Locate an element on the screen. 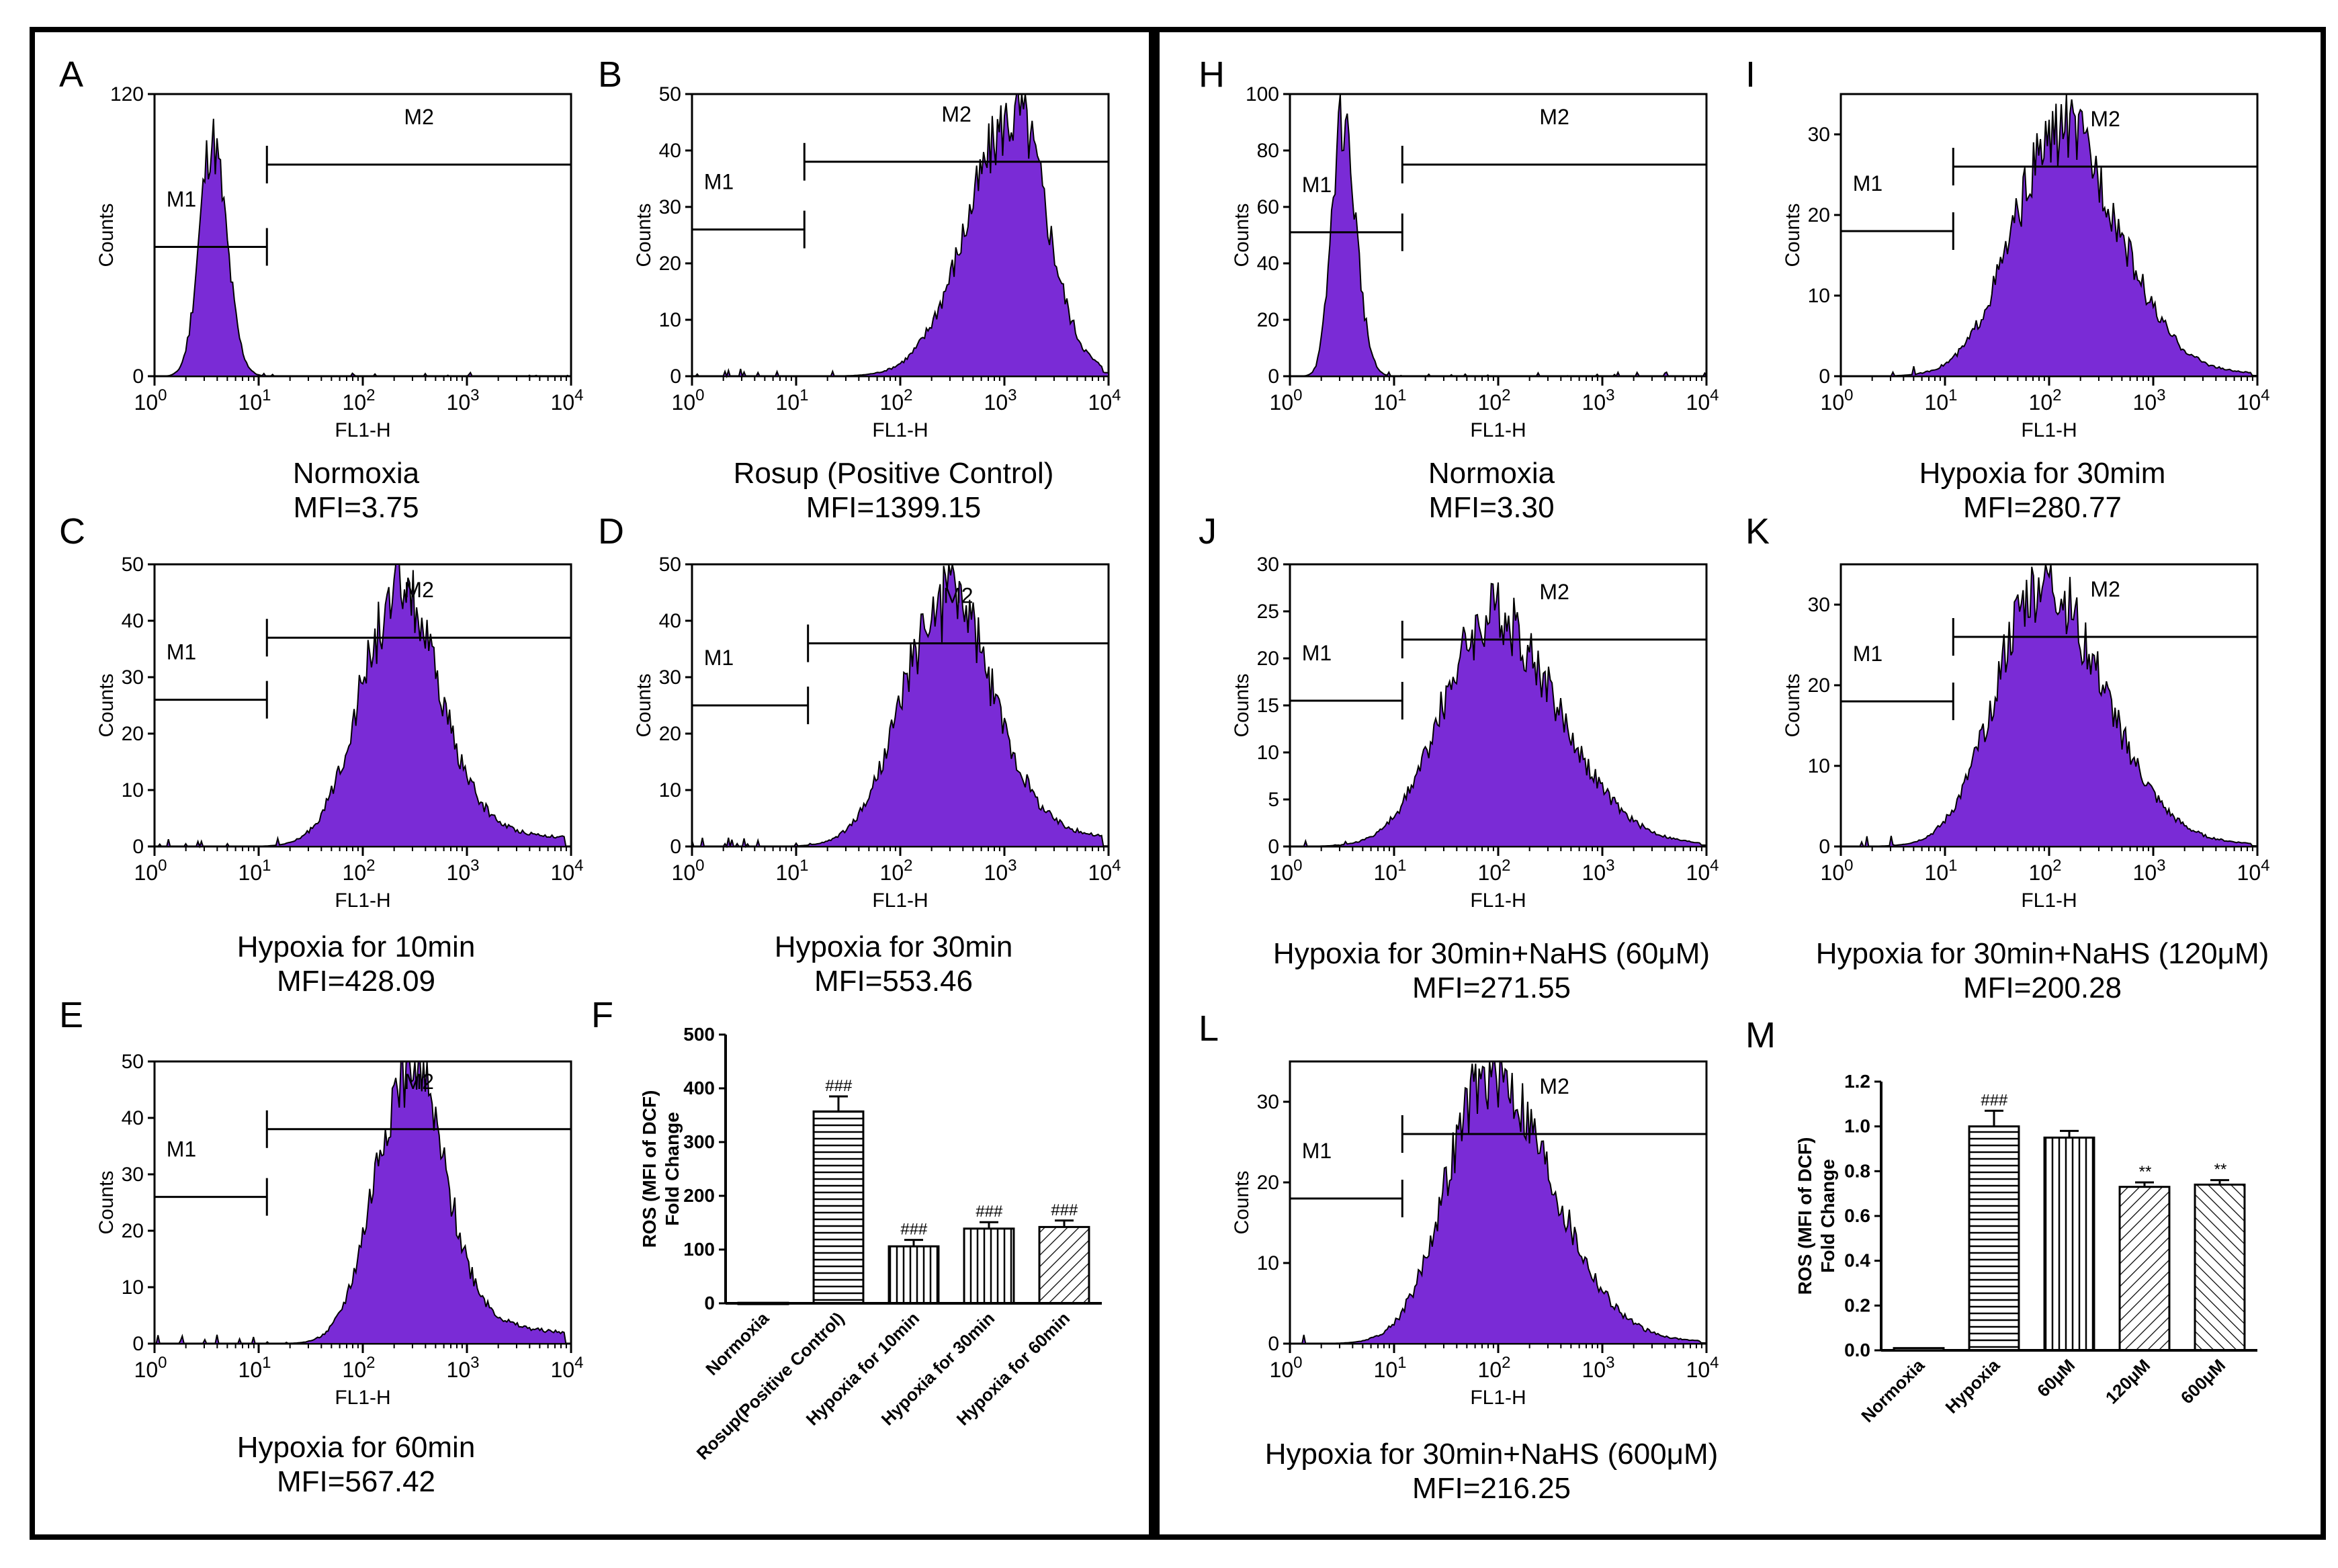 The height and width of the screenshot is (1568, 2338). mfi-value: MFI=428.09 is located at coordinates (356, 981).